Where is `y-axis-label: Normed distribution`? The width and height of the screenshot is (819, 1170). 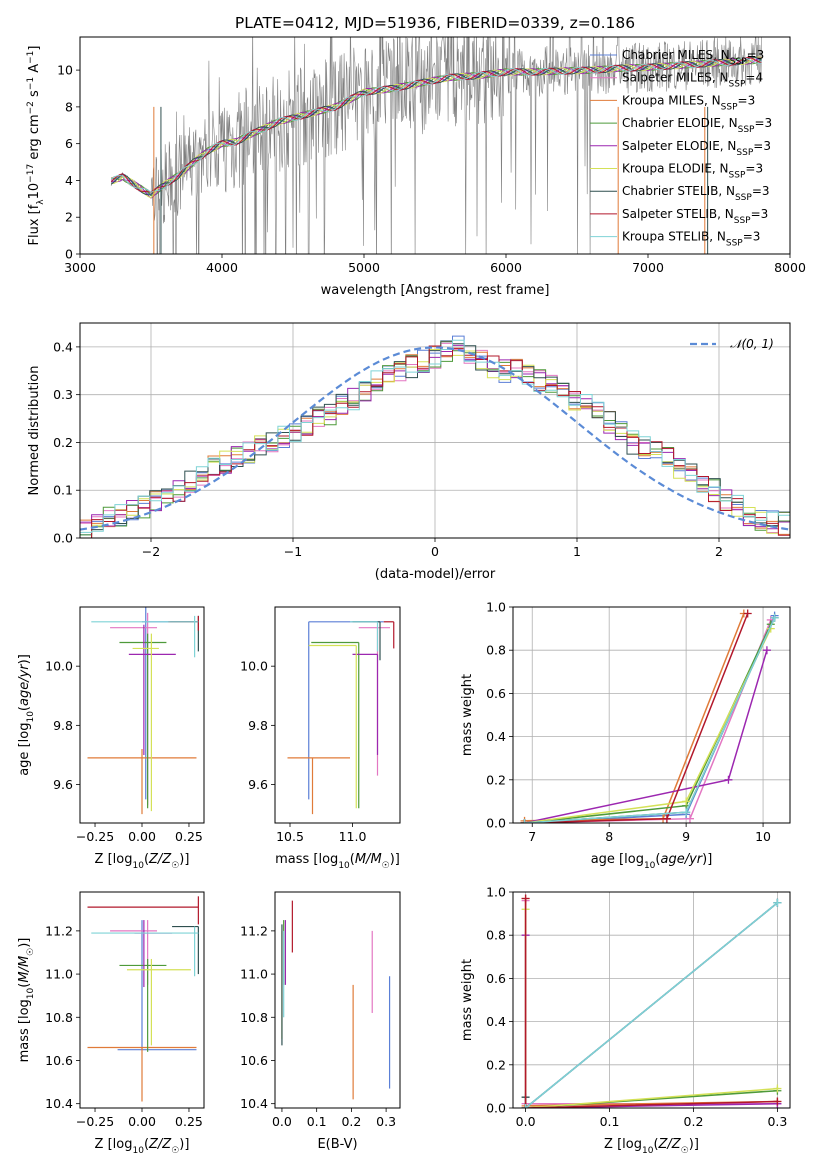
y-axis-label: Normed distribution is located at coordinates (34, 431).